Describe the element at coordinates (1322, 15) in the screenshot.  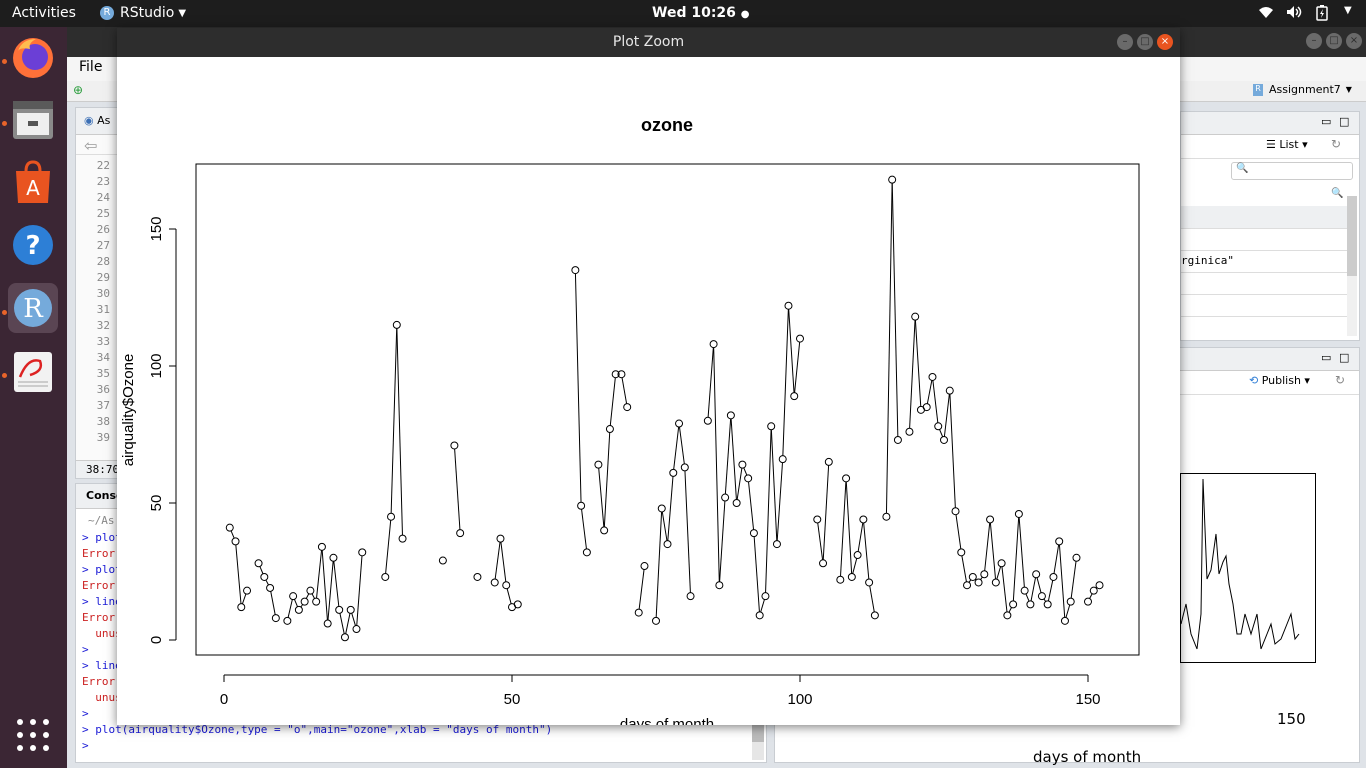
I see `battery-icon` at that location.